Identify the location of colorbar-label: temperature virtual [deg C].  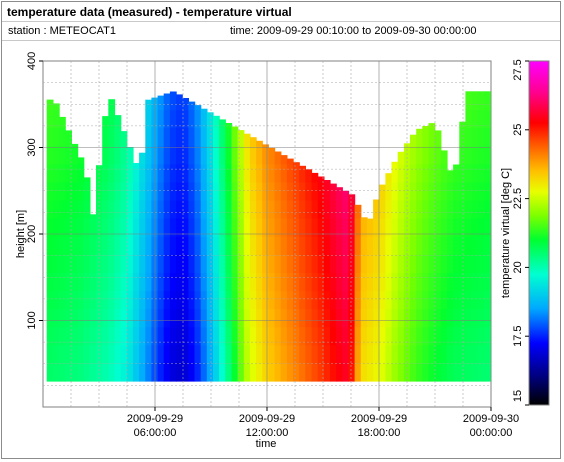
(506, 233).